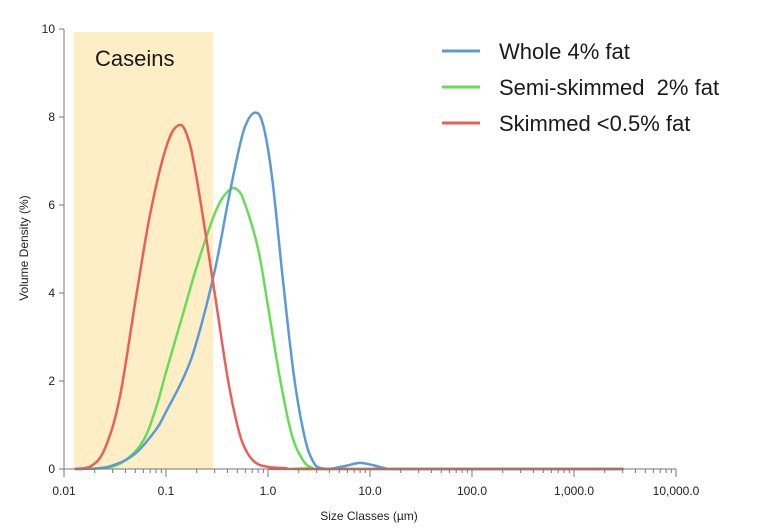 The height and width of the screenshot is (530, 780). I want to click on caseins-label: Caseins, so click(134, 58).